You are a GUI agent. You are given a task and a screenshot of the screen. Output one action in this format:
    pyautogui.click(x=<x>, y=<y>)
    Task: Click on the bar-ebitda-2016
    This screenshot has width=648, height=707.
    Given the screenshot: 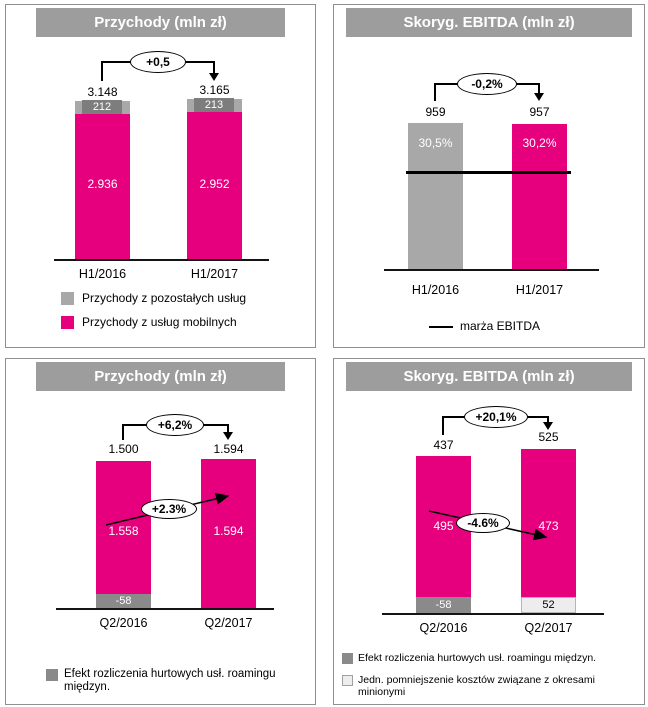 What is the action you would take?
    pyautogui.click(x=435, y=196)
    